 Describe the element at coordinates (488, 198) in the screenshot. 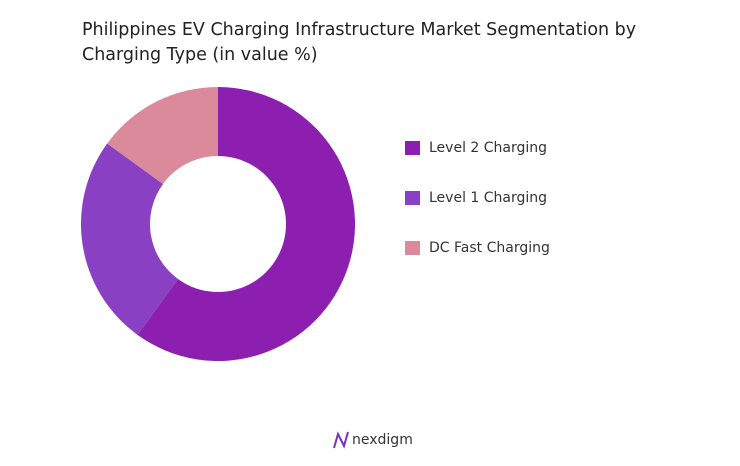

I see `legend-label: Level 1 Charging` at that location.